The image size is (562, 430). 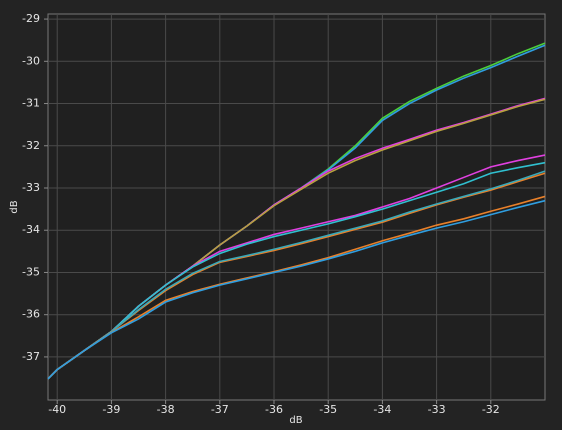 I want to click on y-tick-label: -29, so click(x=31, y=18).